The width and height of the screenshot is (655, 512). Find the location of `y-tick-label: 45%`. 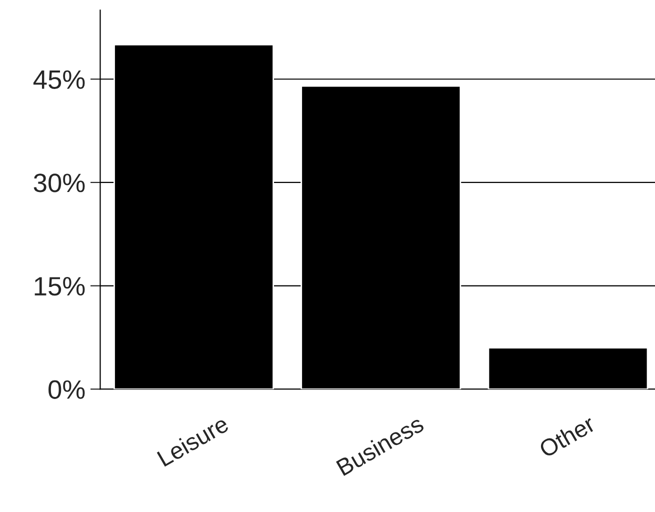

y-tick-label: 45% is located at coordinates (59, 79).